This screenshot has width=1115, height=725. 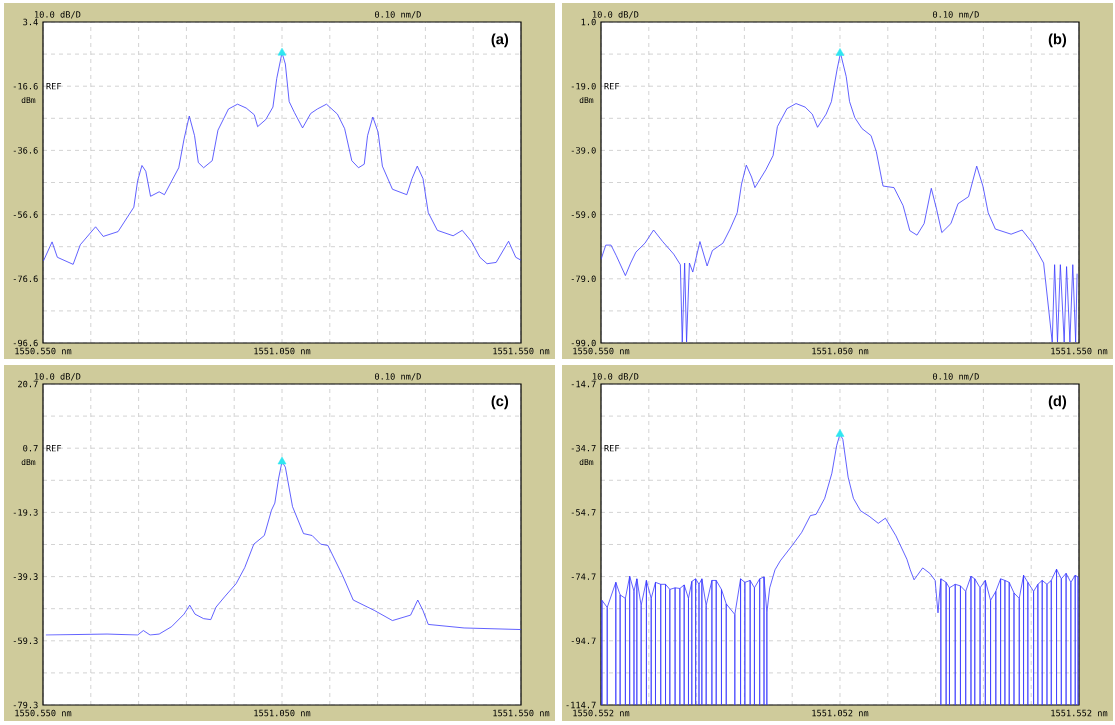 I want to click on y-tick-label: -16.6, so click(x=25, y=86).